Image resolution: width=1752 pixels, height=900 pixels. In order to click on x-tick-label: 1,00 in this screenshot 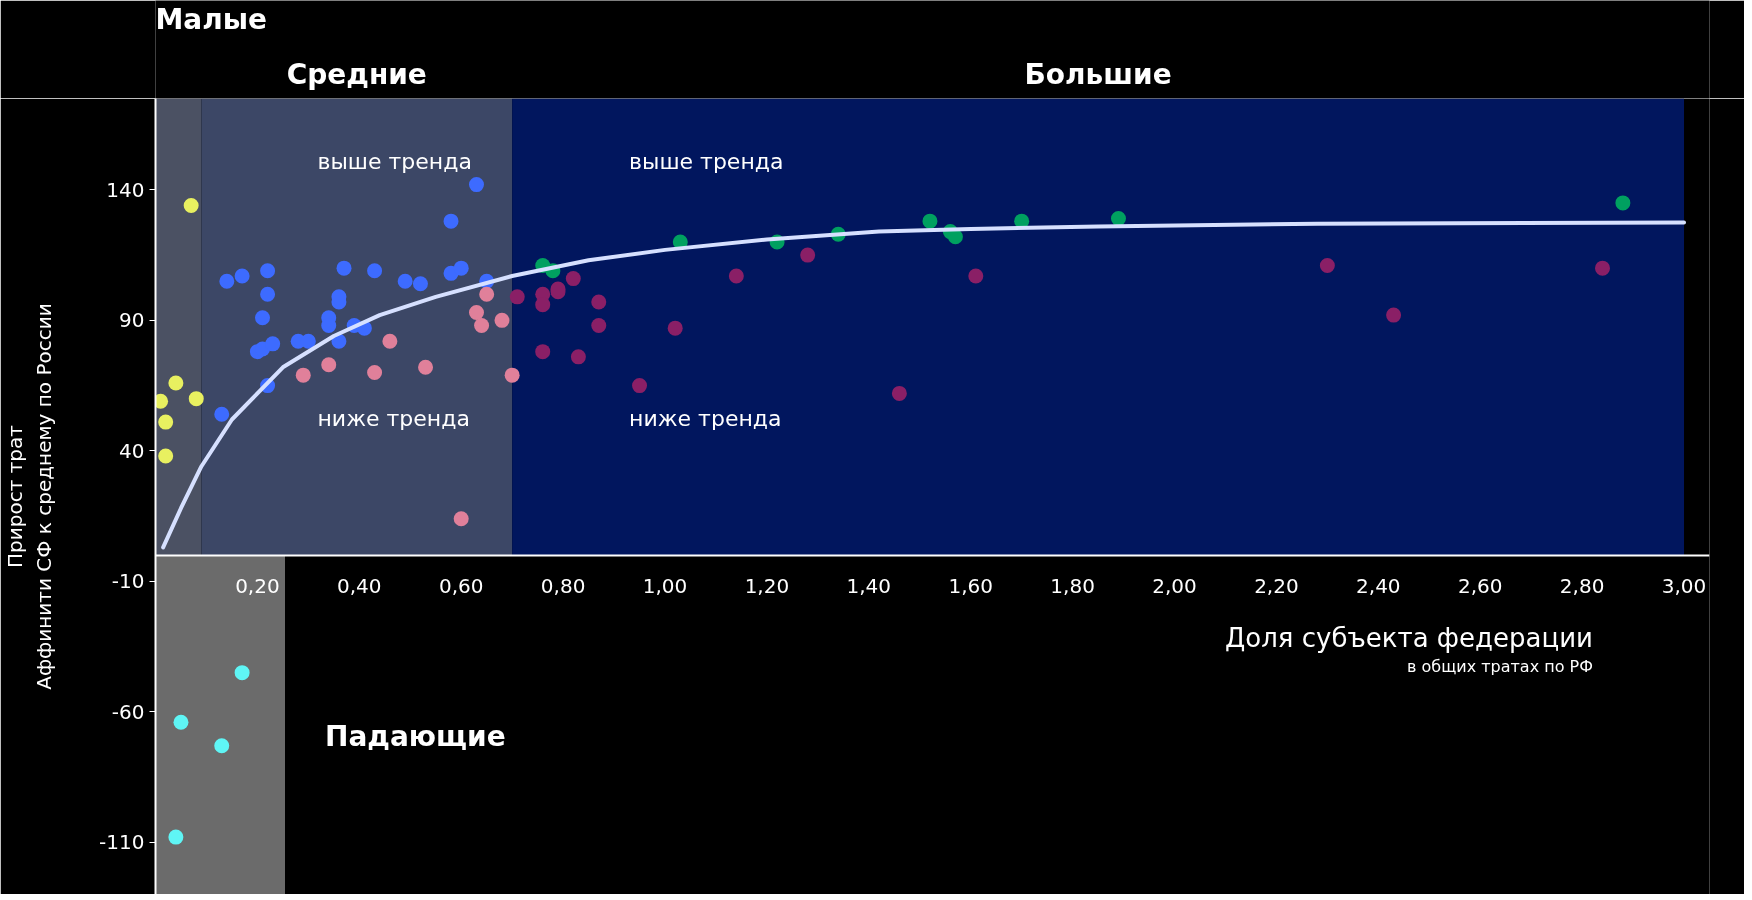, I will do `click(665, 586)`.